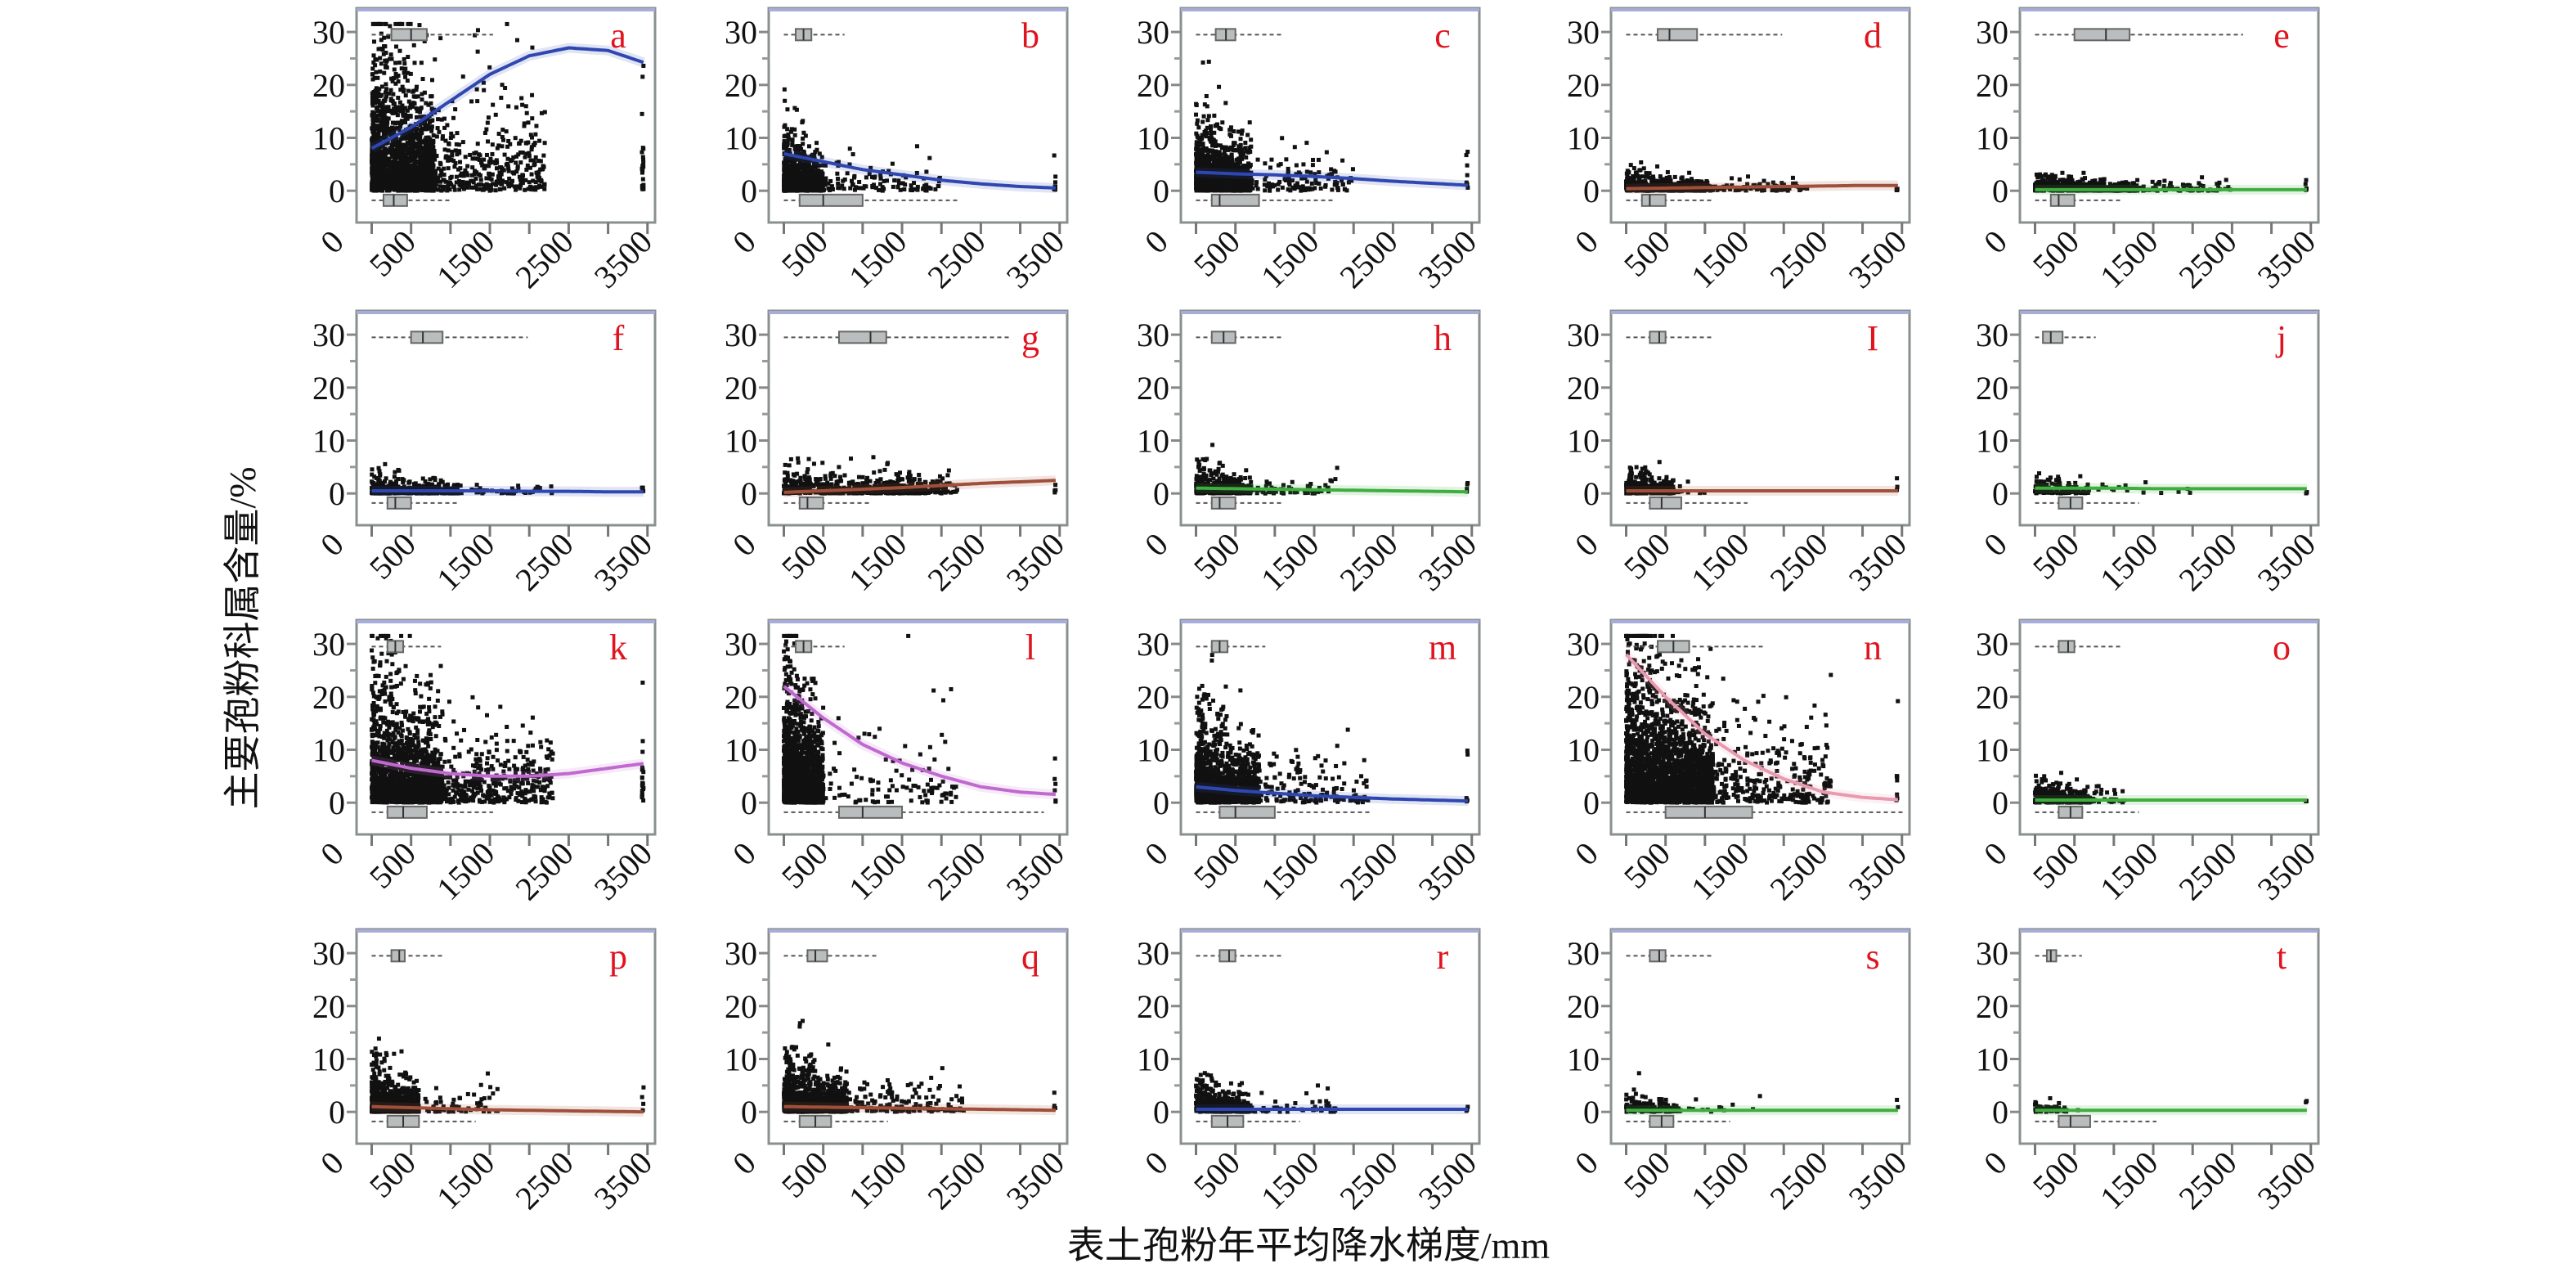  Describe the element at coordinates (507, 98) in the screenshot. I see `fit-curve` at that location.